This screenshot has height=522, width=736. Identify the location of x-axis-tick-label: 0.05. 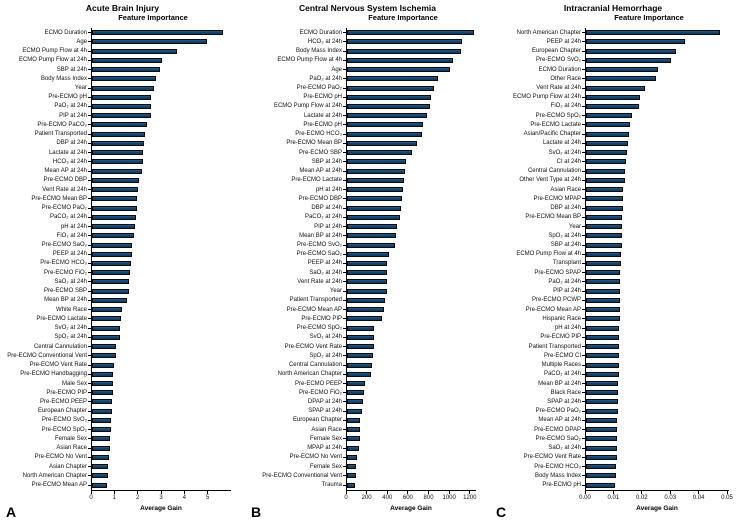
(727, 497).